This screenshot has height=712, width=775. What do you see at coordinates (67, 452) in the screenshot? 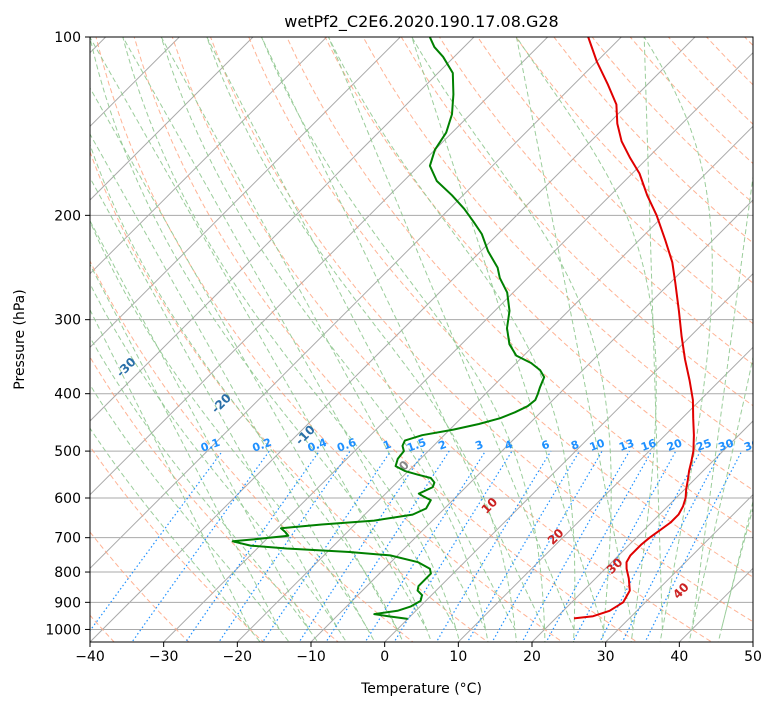
I see `y-tick-label: 500` at bounding box center [67, 452].